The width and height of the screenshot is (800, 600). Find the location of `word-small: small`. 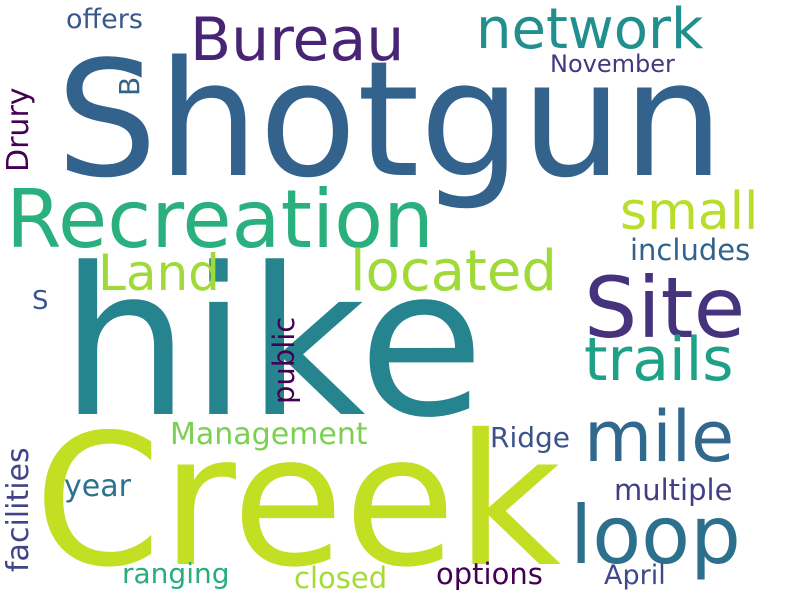

word-small: small is located at coordinates (689, 212).